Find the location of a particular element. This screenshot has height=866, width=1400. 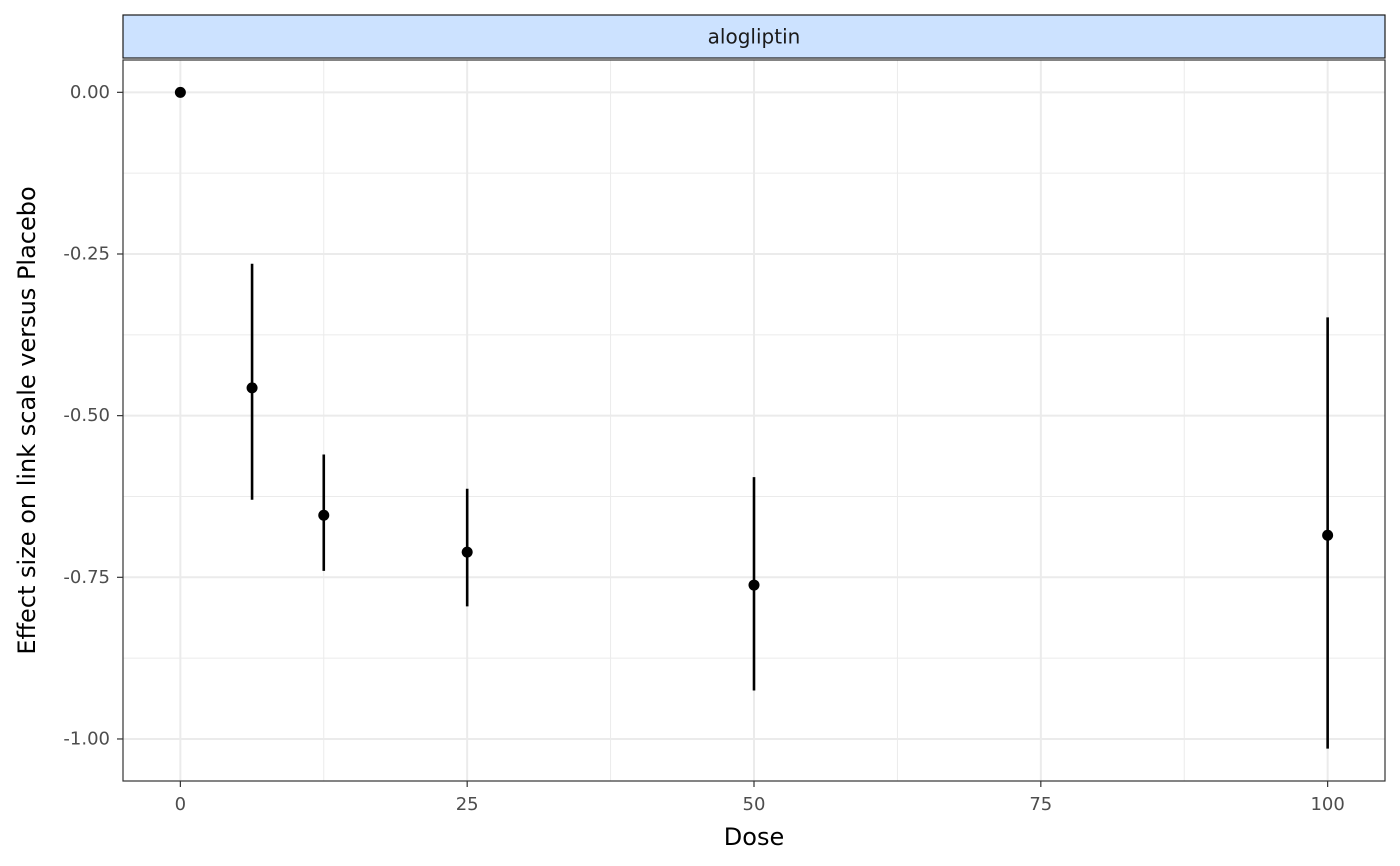

facet-label: alogliptin is located at coordinates (754, 37).